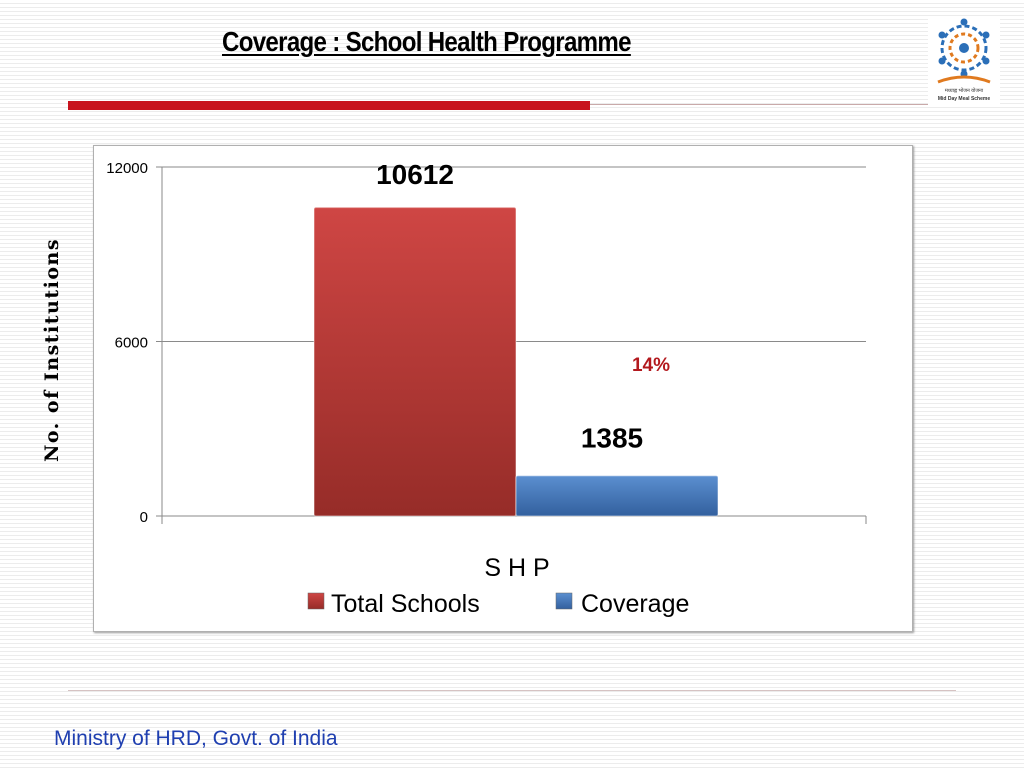 The width and height of the screenshot is (1024, 768). What do you see at coordinates (144, 517) in the screenshot?
I see `y-tick-label: 0` at bounding box center [144, 517].